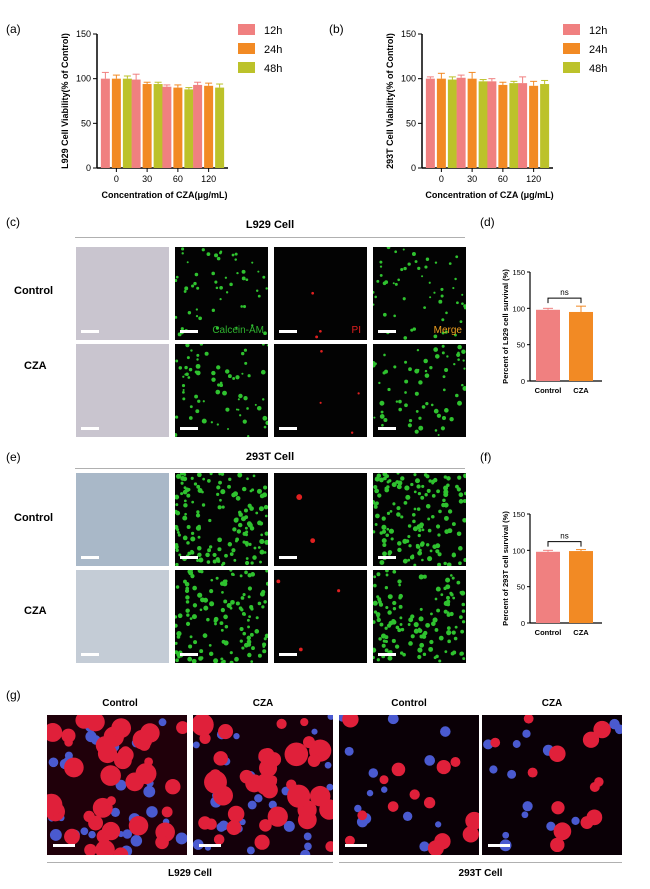 Image resolution: width=650 pixels, height=889 pixels. I want to click on pi-image: PI, so click(320, 293).